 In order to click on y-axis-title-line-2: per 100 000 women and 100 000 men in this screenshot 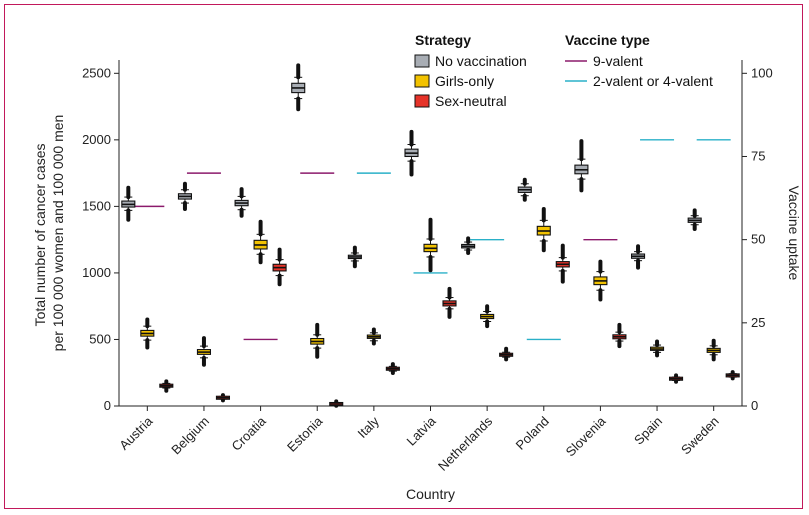, I will do `click(58, 233)`.